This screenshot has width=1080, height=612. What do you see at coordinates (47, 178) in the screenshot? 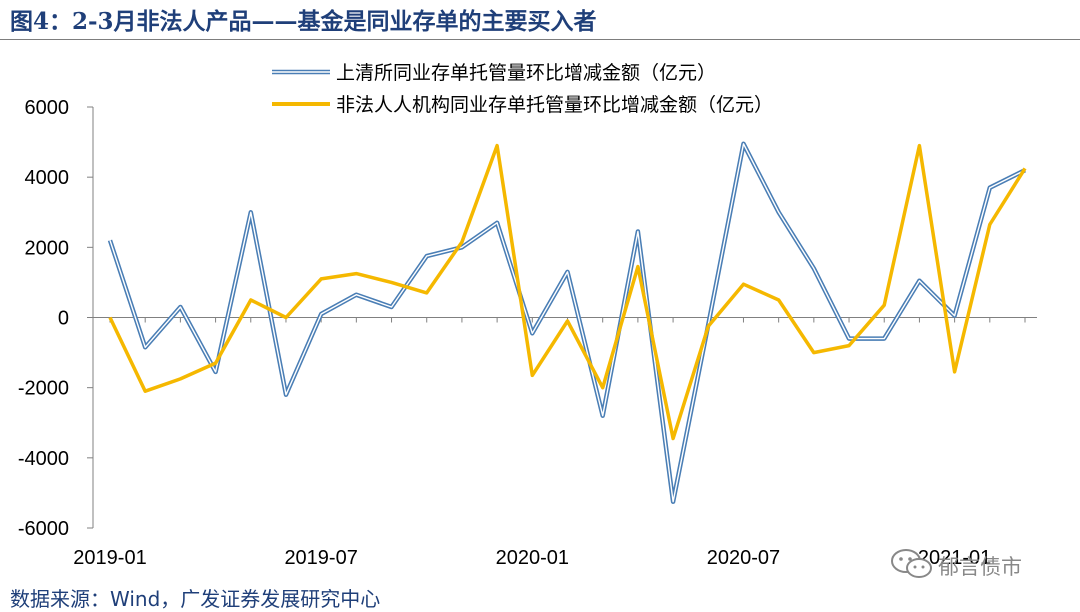
I see `y-tick-label: 4000` at bounding box center [47, 178].